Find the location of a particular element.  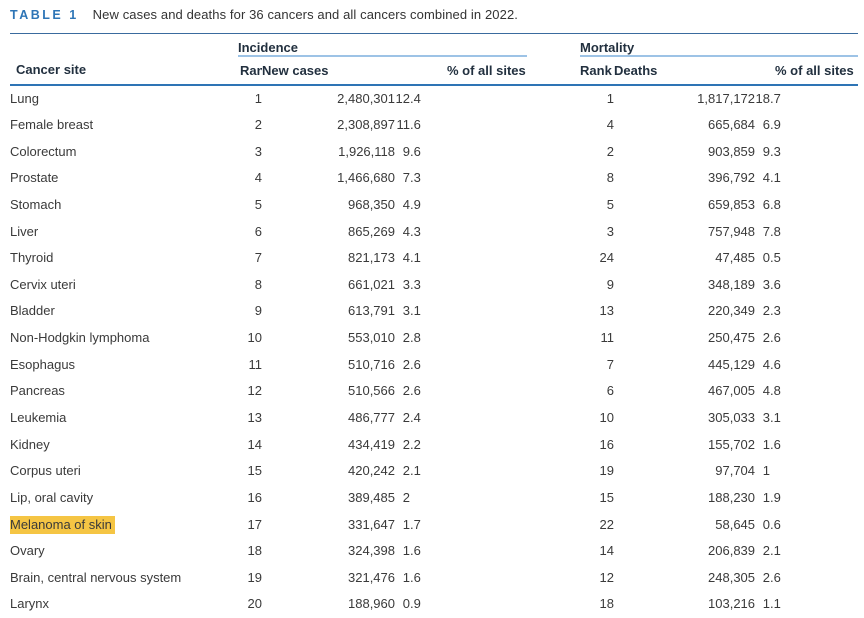

cell-mortality-pct: 3.1 is located at coordinates (806, 417).